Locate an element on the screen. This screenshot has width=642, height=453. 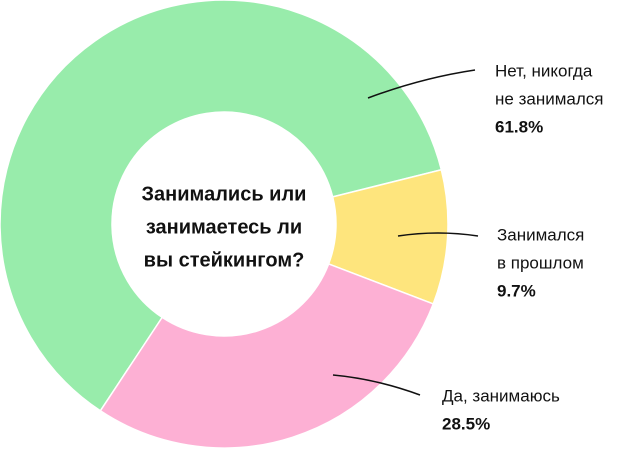
value-label: 9.7% is located at coordinates (516, 290).